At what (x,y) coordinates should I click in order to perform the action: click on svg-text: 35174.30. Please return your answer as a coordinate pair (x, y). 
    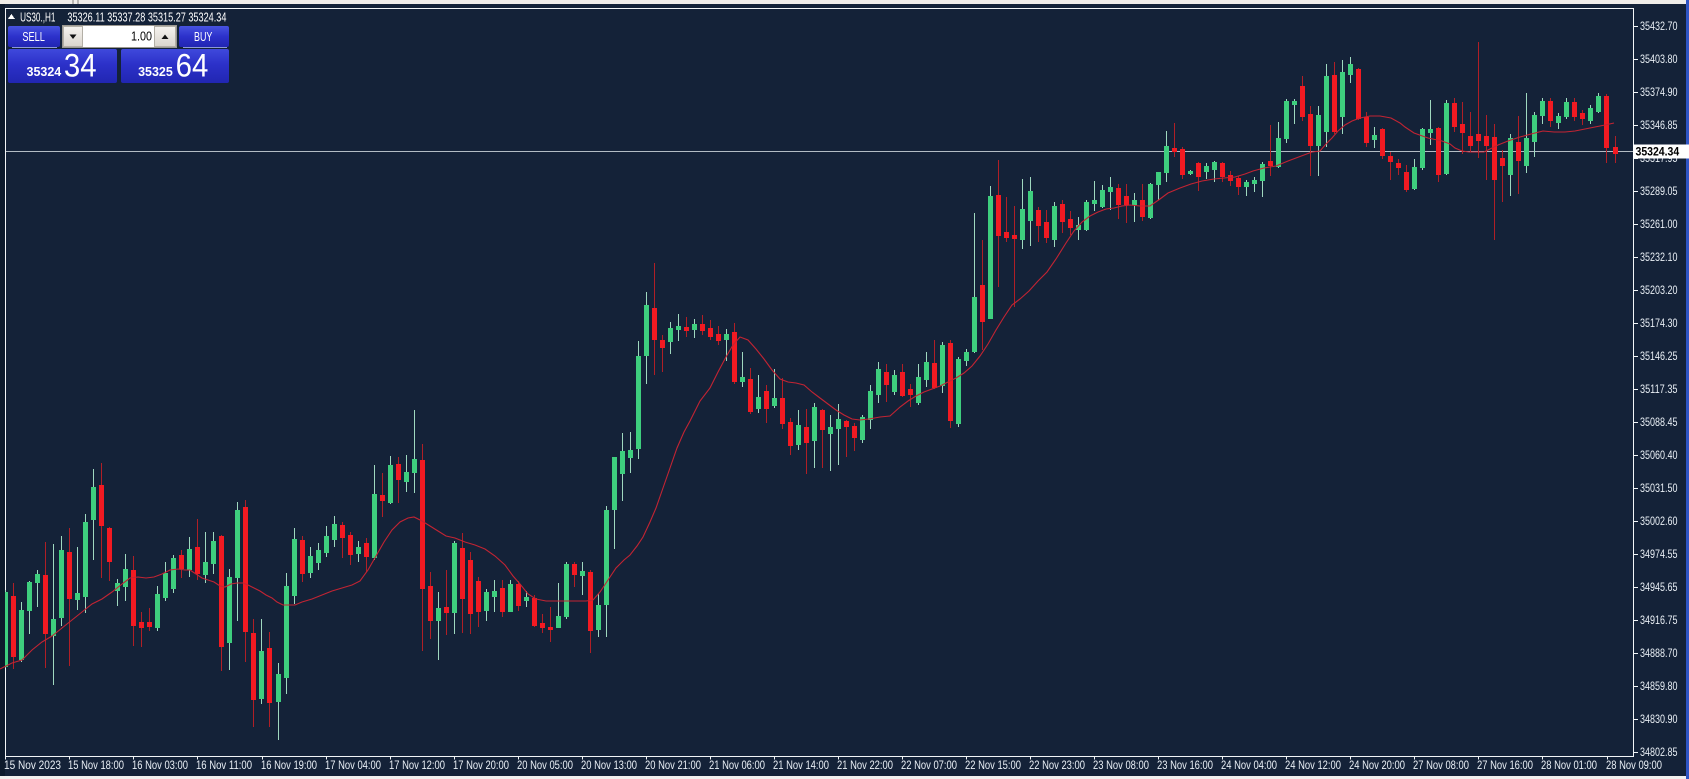
    Looking at the image, I should click on (1659, 323).